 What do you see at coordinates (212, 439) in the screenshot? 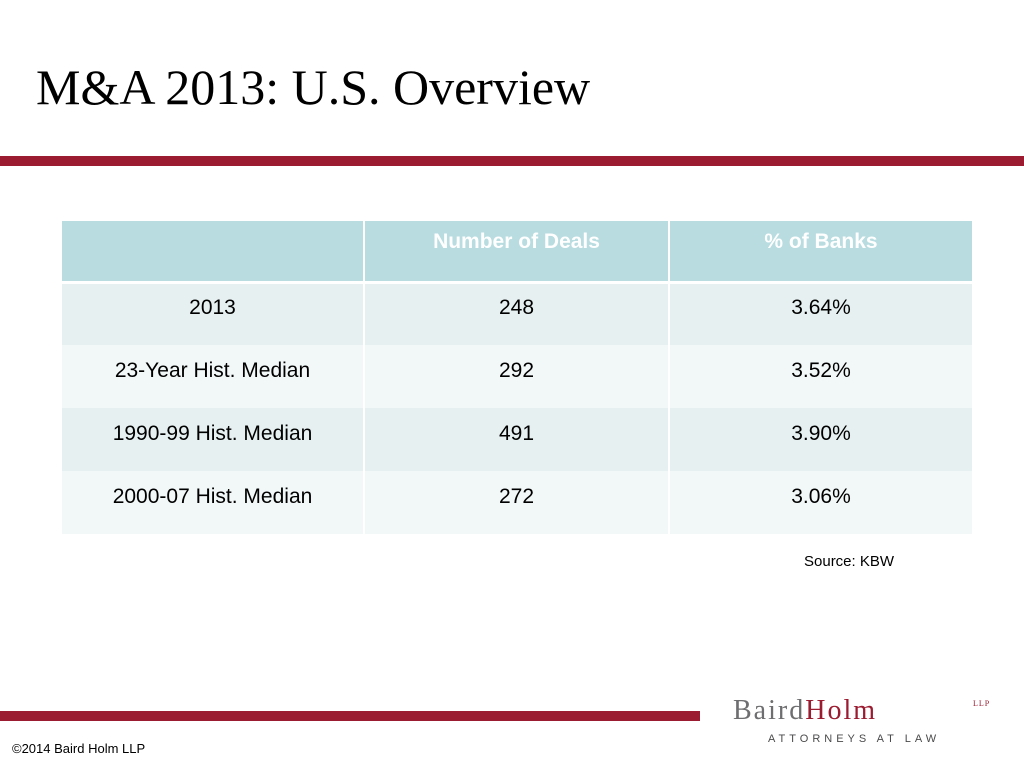
I see `row-label: 1990-99 Hist. Median` at bounding box center [212, 439].